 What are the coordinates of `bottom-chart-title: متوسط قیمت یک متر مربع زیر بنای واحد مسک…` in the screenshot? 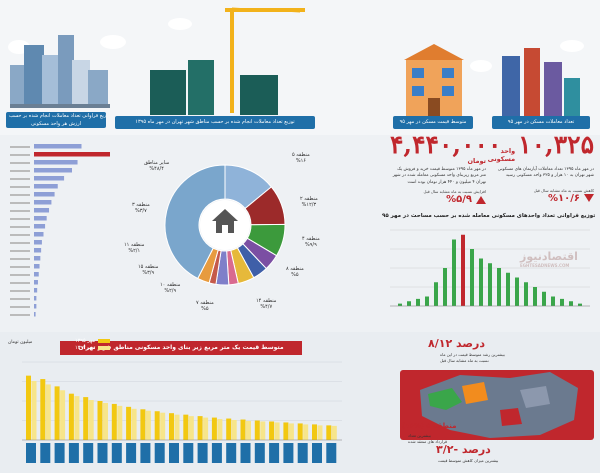 It's located at (181, 348).